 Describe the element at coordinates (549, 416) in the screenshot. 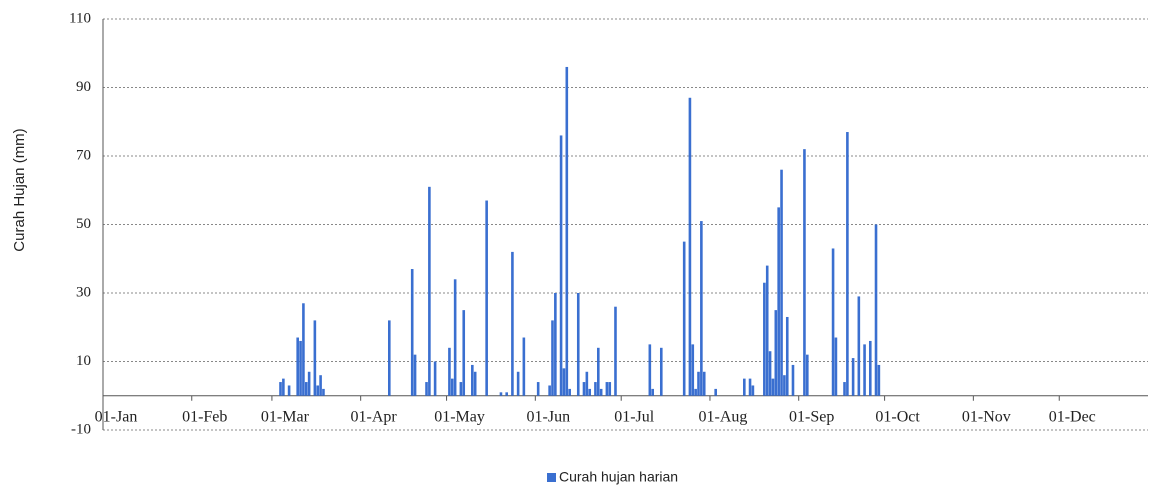

I see `x-tick-label: 01-Jun` at that location.